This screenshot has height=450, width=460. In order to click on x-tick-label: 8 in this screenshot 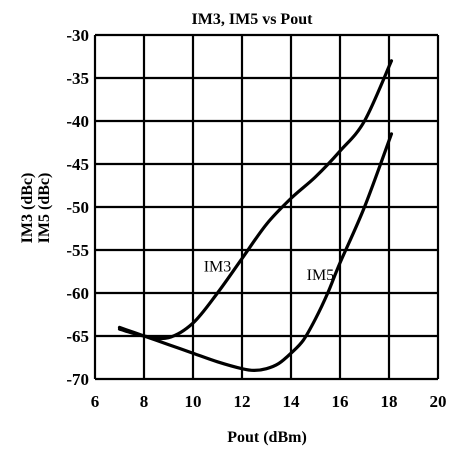, I will do `click(144, 401)`.